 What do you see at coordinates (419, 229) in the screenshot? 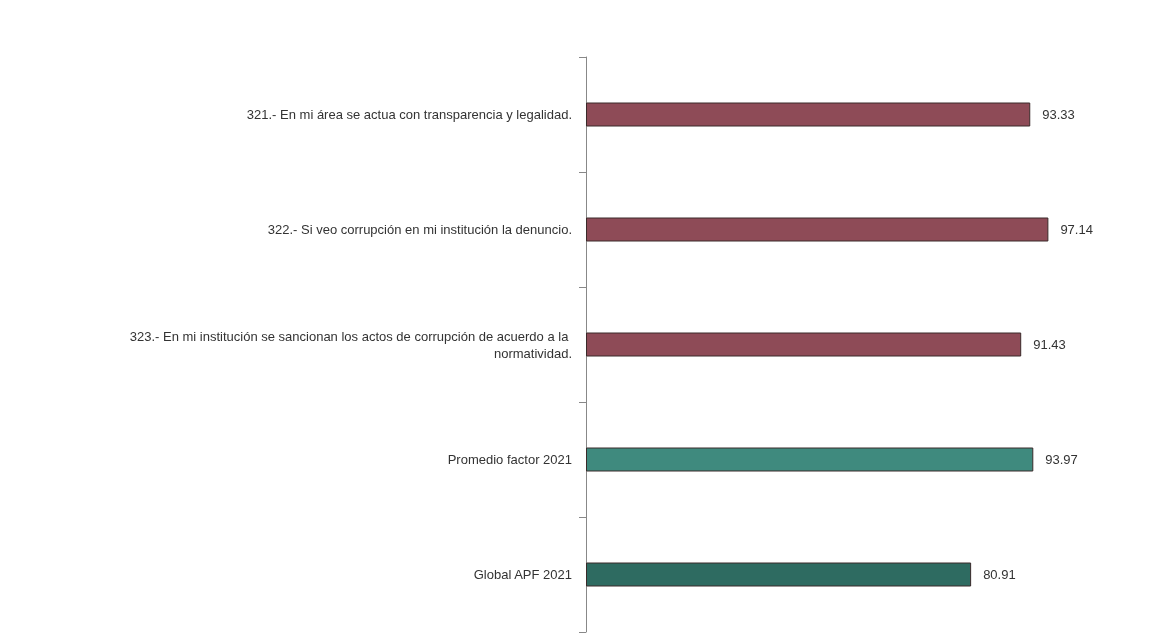
I see `y-tick-label: 322.- Si veo corrupción en mi institución la denuncio.` at bounding box center [419, 229].